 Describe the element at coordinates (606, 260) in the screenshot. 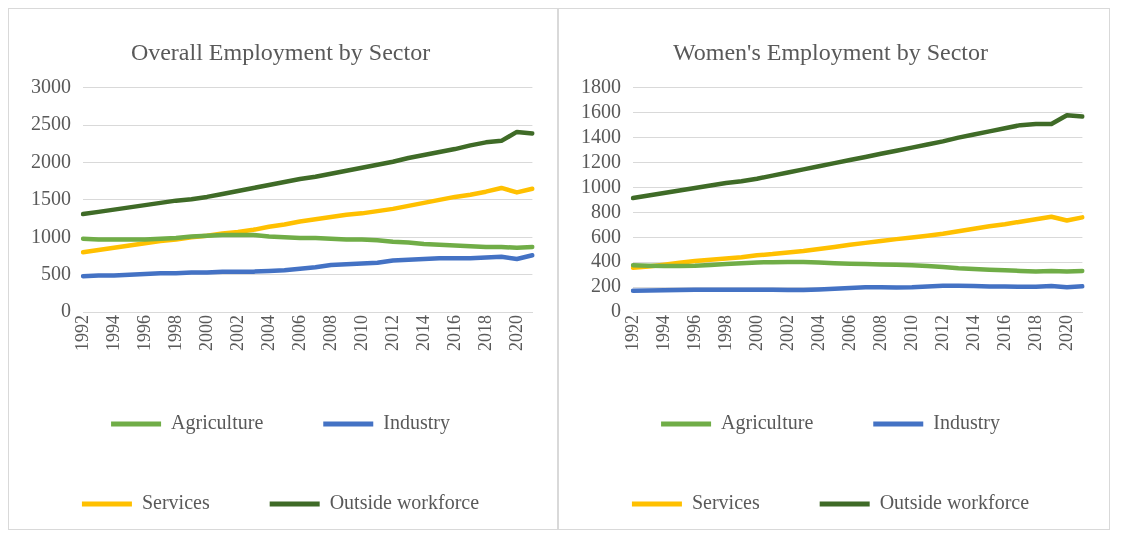

I see `y-tick-label: 400` at that location.